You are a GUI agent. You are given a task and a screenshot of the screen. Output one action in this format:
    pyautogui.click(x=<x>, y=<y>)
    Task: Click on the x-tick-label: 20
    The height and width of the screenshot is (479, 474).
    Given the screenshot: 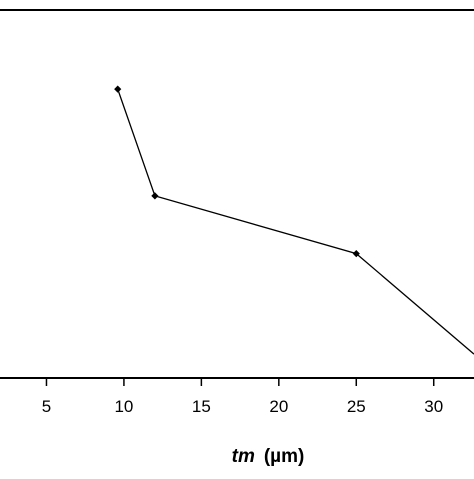 What is the action you would take?
    pyautogui.click(x=278, y=406)
    